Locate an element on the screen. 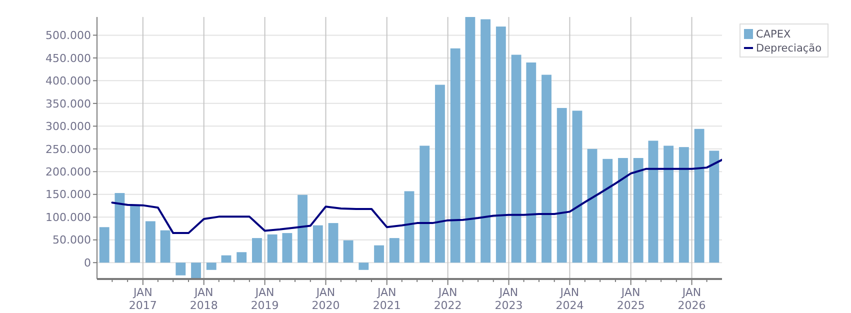  y-tick-label: 150.000 is located at coordinates (68, 195).